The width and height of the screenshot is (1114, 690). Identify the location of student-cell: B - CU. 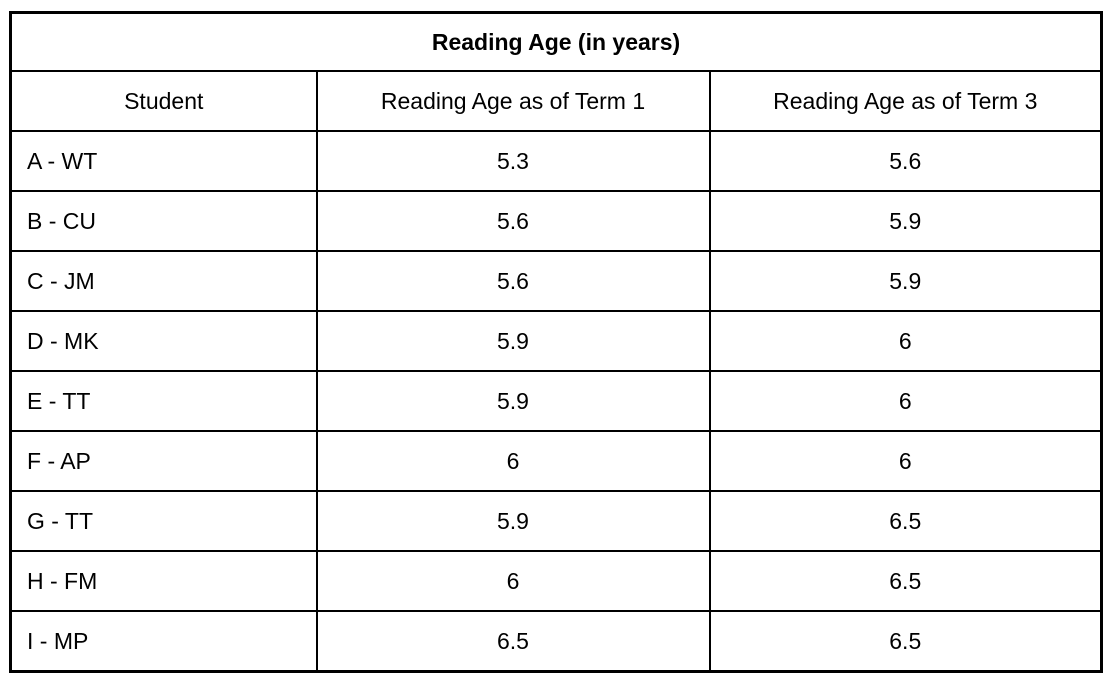
(163, 221).